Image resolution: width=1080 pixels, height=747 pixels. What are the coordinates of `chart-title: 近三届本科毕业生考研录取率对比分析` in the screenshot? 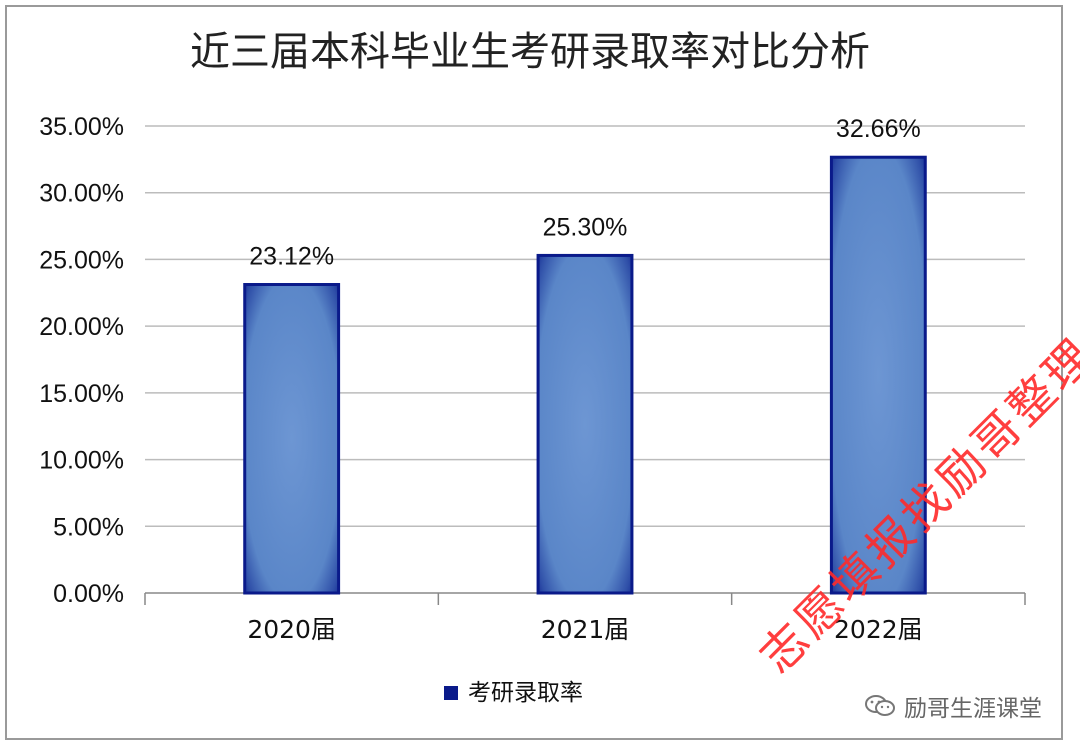 It's located at (530, 52).